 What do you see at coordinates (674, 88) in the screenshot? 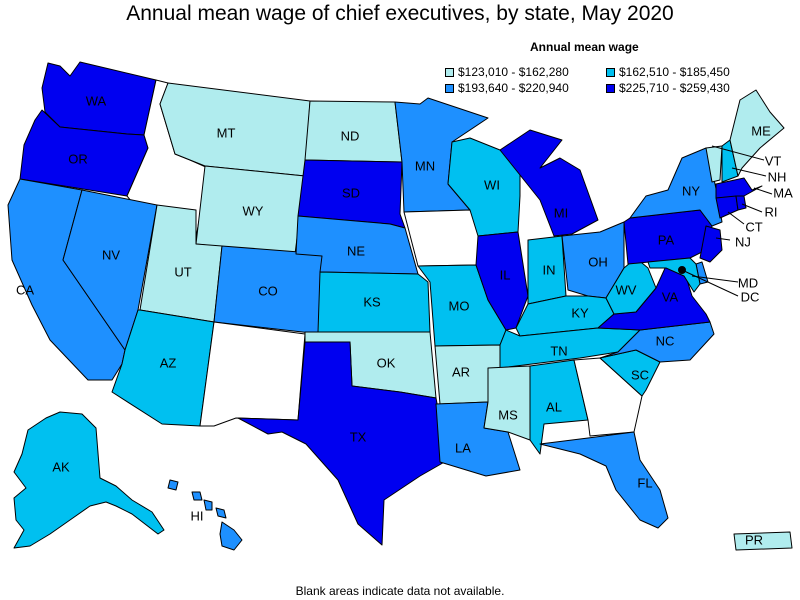
I see `legend-label: $225,710 - $259,430` at bounding box center [674, 88].